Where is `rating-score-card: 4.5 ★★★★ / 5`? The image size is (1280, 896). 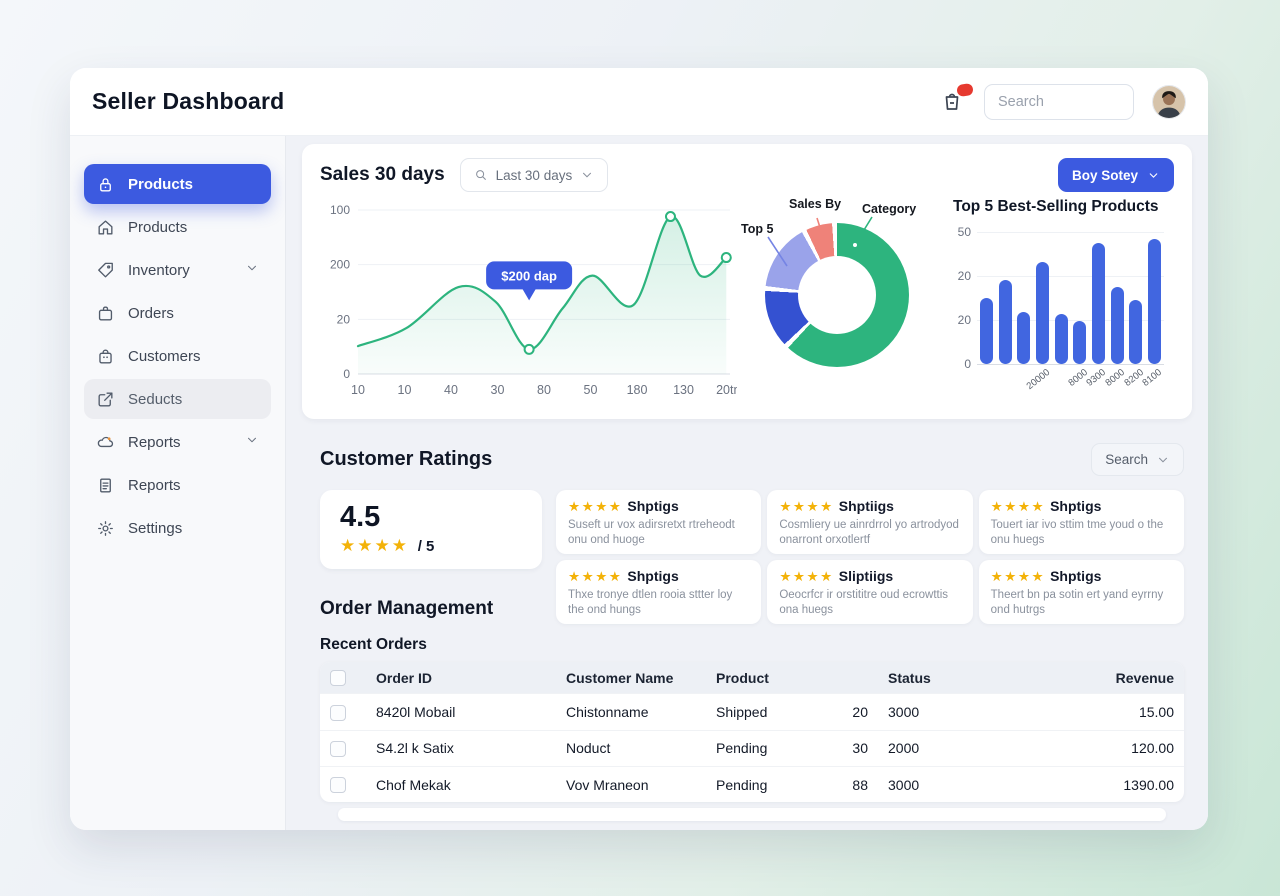 rating-score-card: 4.5 ★★★★ / 5 is located at coordinates (431, 530).